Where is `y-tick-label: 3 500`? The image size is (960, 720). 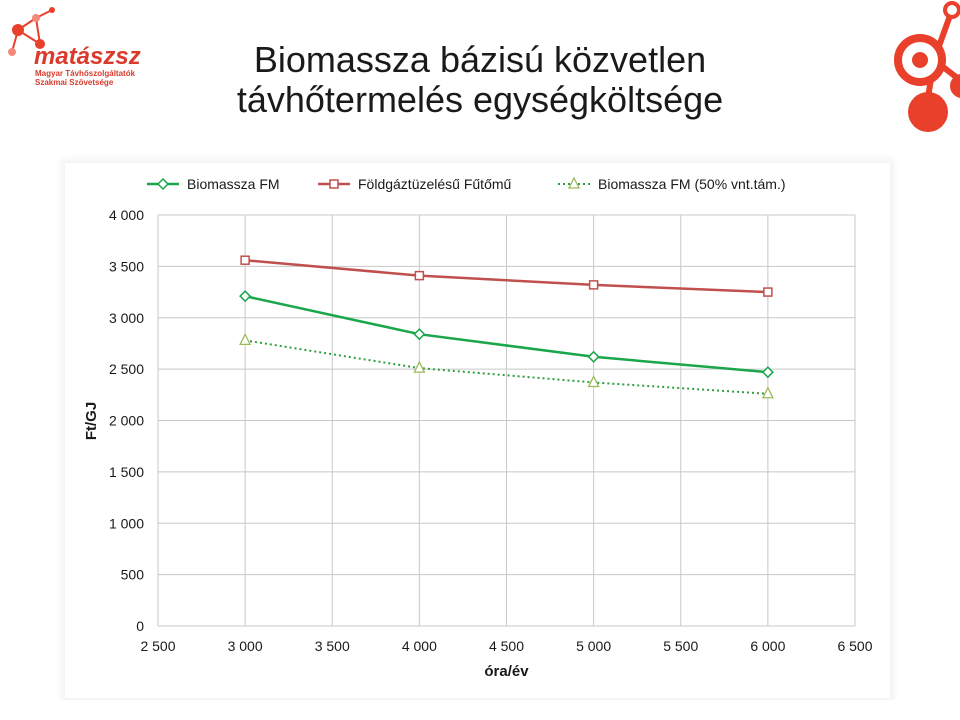 y-tick-label: 3 500 is located at coordinates (126, 266).